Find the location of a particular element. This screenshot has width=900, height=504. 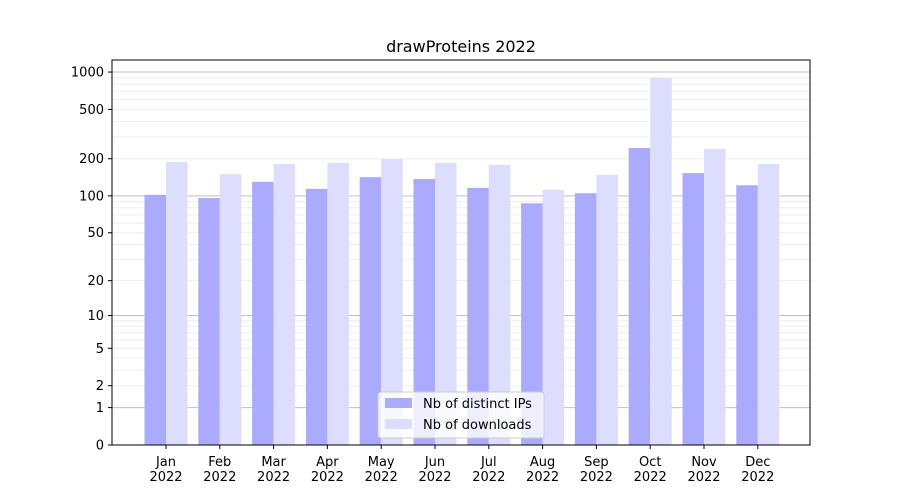

chart-title: drawProteins 2022 is located at coordinates (461, 46).